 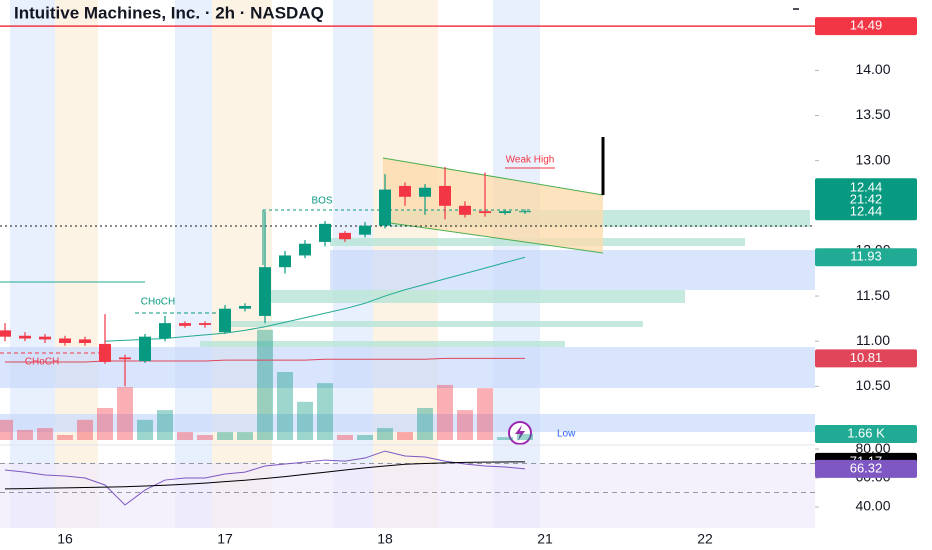 I want to click on level-tag: 14.49, so click(x=866, y=25).